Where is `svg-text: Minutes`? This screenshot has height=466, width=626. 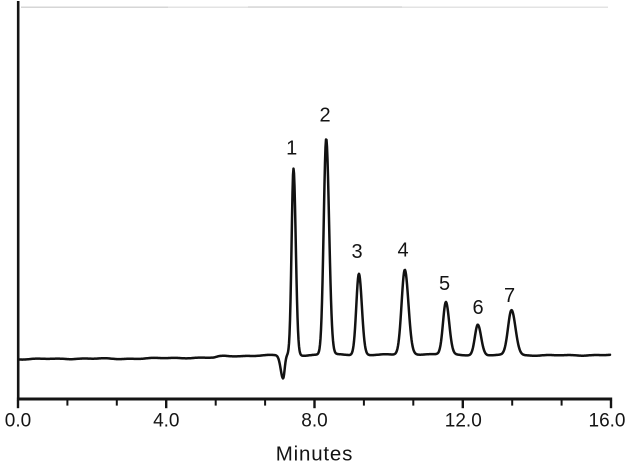
svg-text: Minutes is located at coordinates (314, 454).